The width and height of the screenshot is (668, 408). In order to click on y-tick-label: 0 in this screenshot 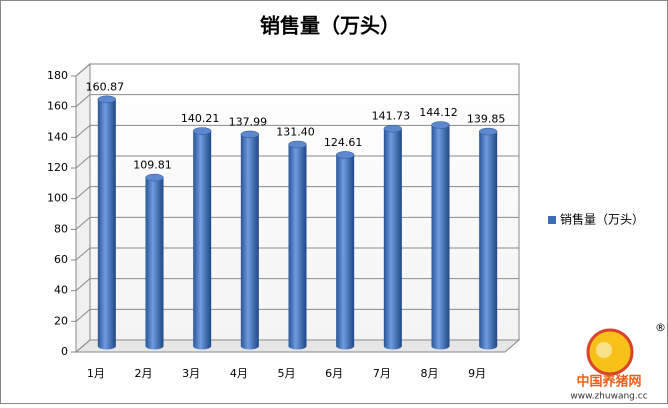, I will do `click(64, 351)`.